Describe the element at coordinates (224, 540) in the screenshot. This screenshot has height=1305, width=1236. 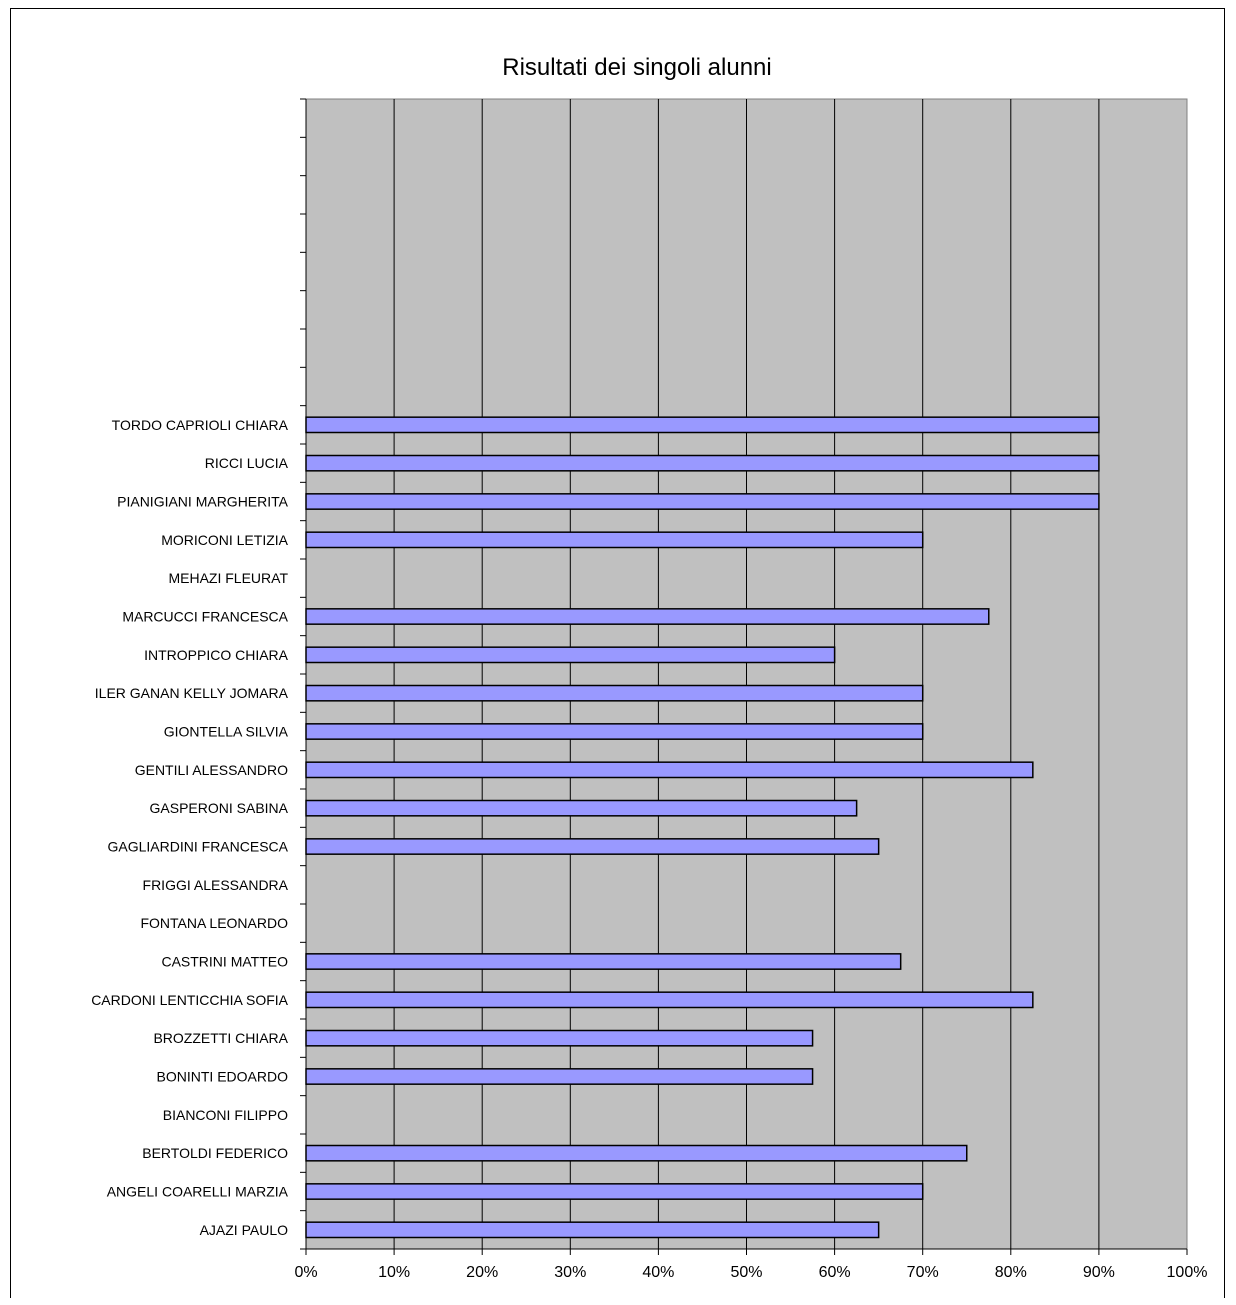
I see `category-label: MORICONI LETIZIA` at that location.